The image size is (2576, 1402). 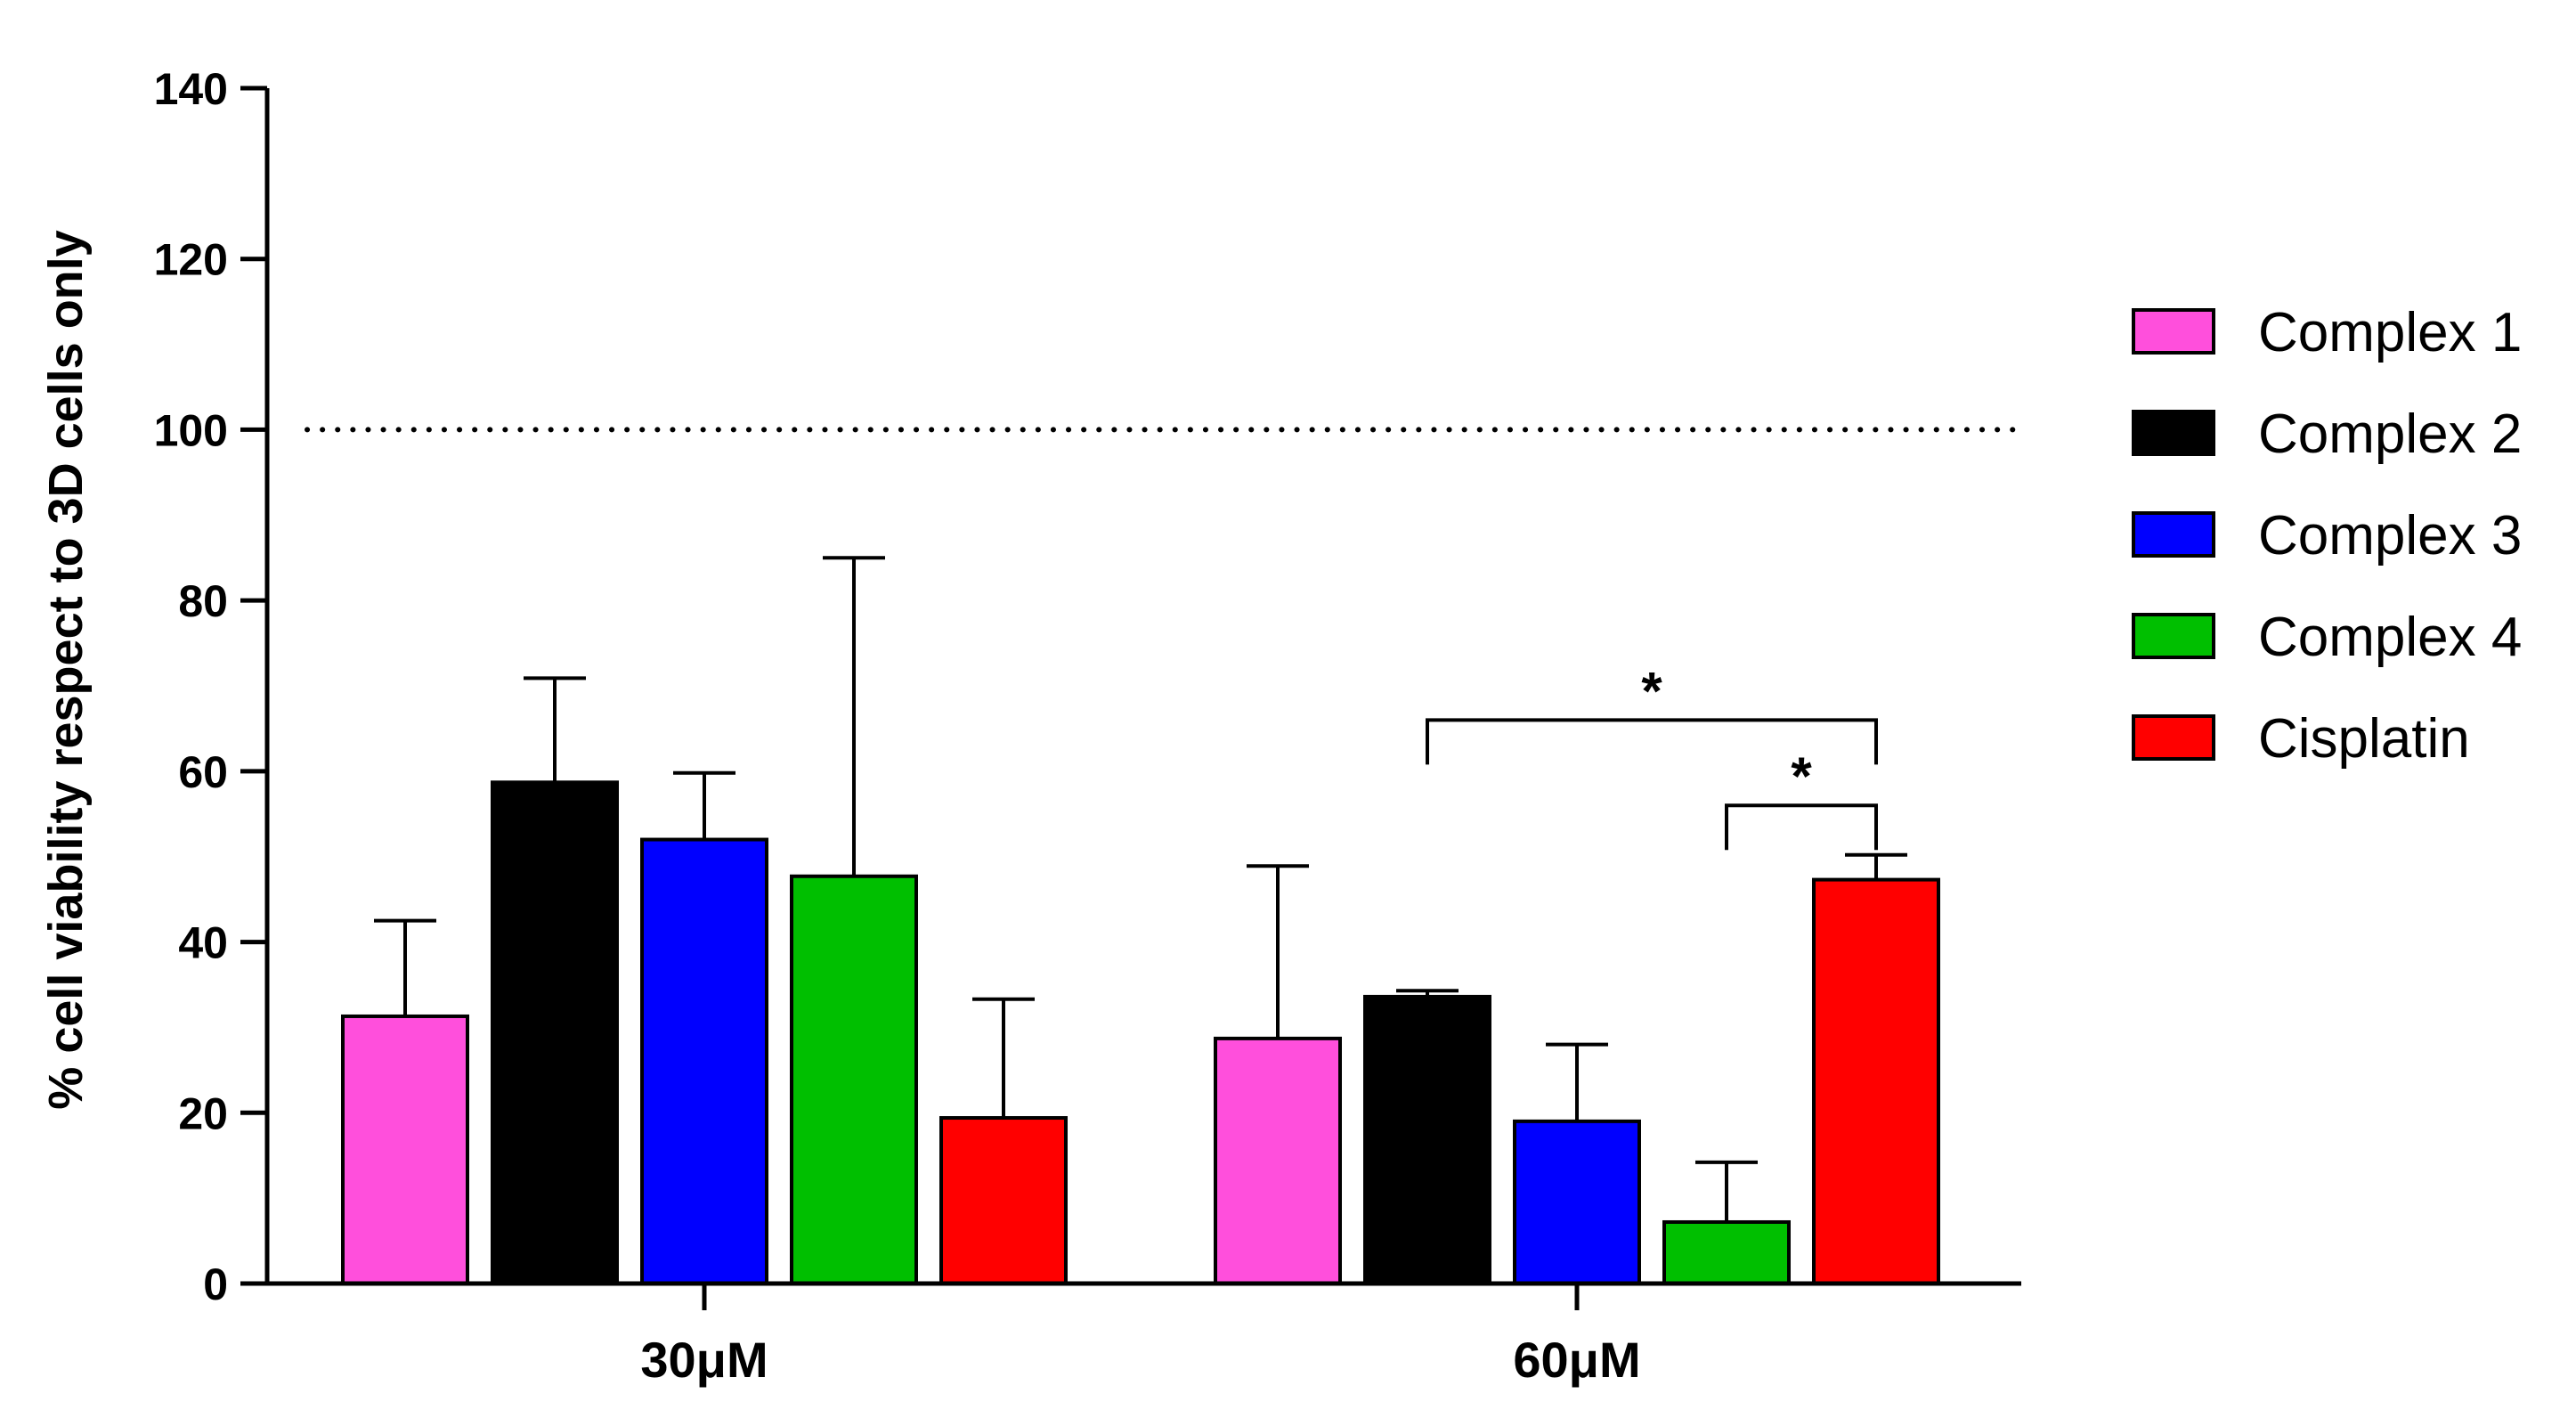 I want to click on x-tick-label-1: 60μM, so click(x=1576, y=1360).